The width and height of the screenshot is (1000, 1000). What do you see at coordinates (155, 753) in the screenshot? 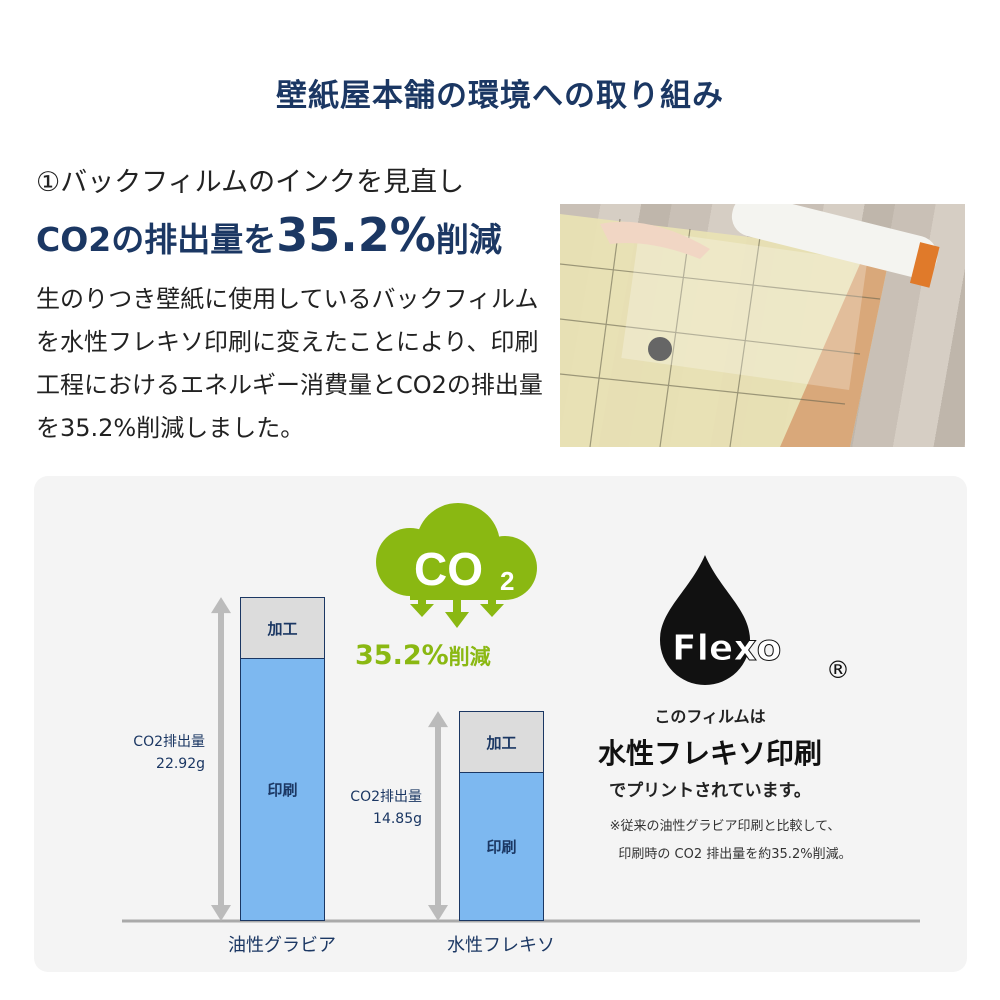
I see `bar-value-label: CO2排出量 22.92g` at bounding box center [155, 753].